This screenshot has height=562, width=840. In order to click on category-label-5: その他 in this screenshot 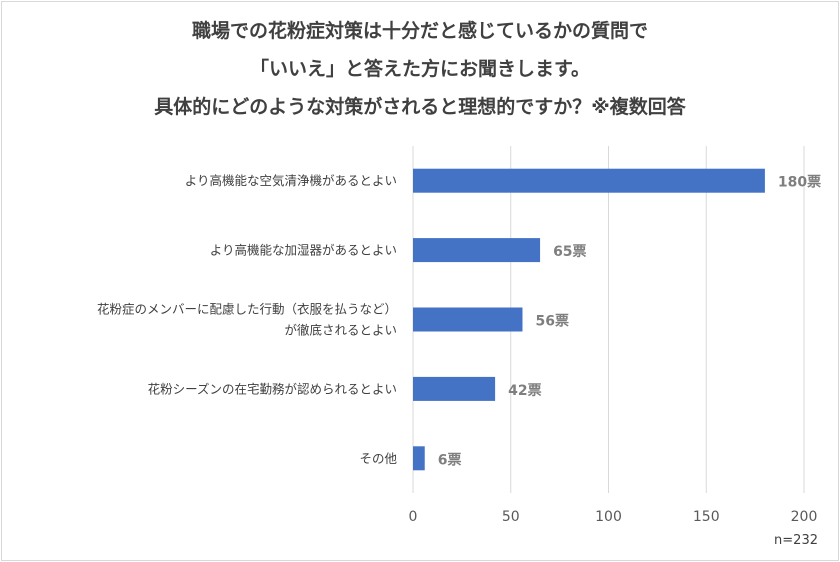, I will do `click(378, 458)`.